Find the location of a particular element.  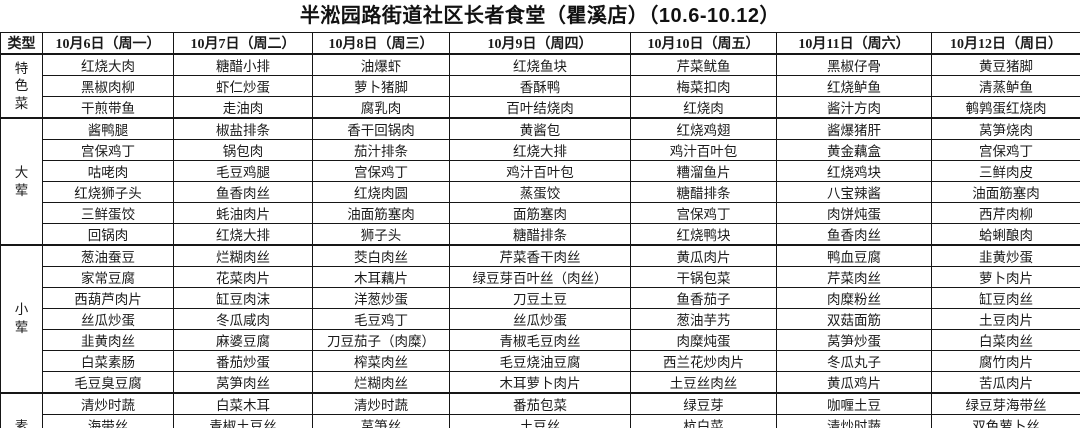

menu-dish-cell: 狮子头 is located at coordinates (381, 234).